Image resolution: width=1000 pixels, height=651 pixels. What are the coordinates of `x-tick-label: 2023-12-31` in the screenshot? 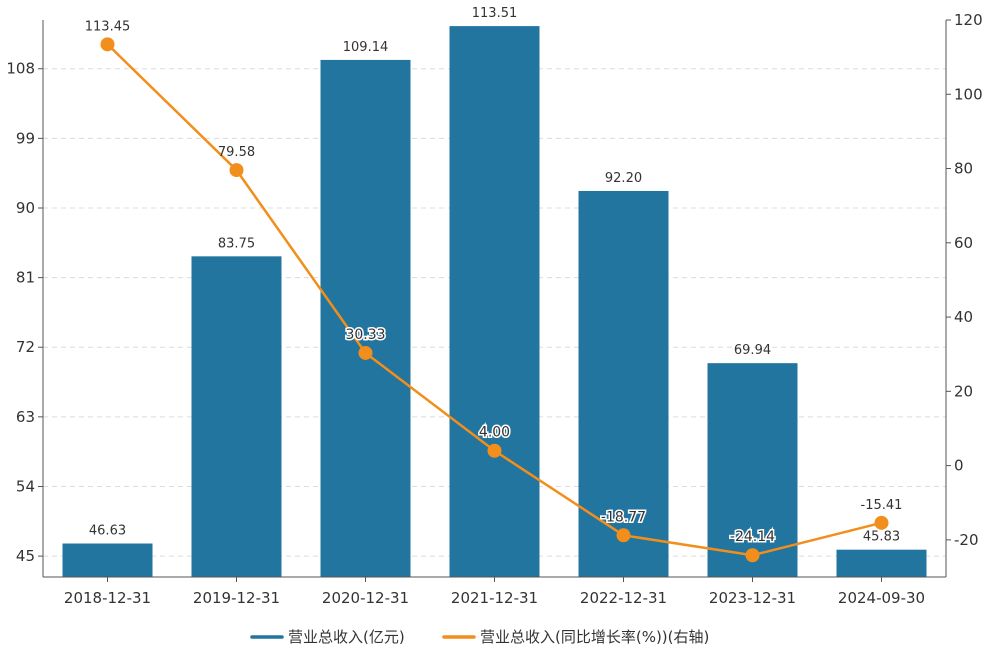 It's located at (752, 598).